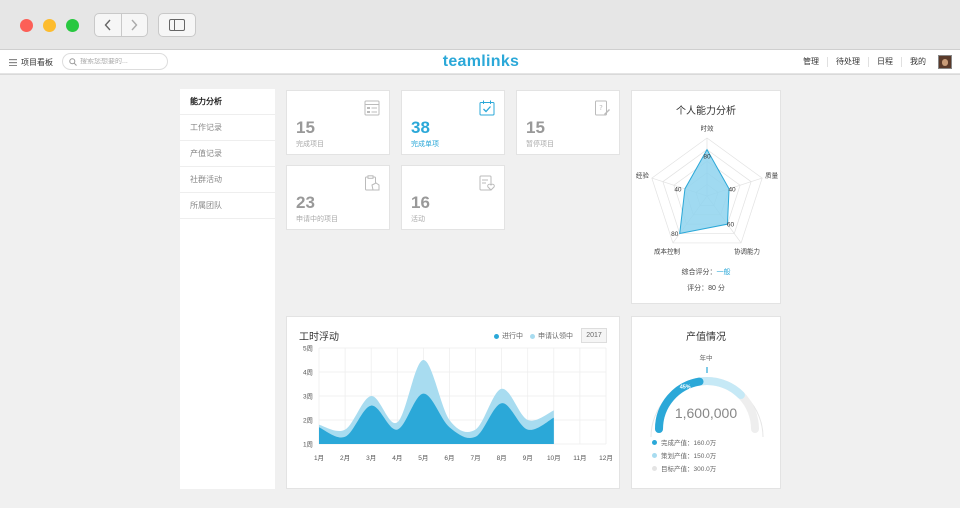 Image resolution: width=960 pixels, height=508 pixels. Describe the element at coordinates (568, 122) in the screenshot. I see `stat-card-paused-projects: 15 暂停项目 ?` at that location.